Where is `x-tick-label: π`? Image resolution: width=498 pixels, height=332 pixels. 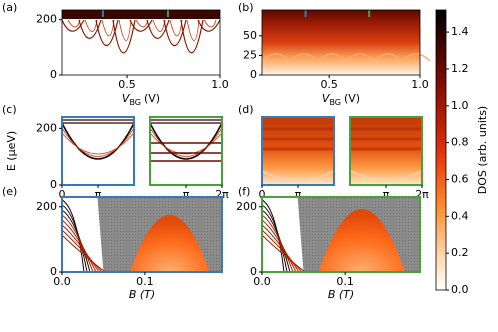 x-tick-label: π is located at coordinates (298, 194).